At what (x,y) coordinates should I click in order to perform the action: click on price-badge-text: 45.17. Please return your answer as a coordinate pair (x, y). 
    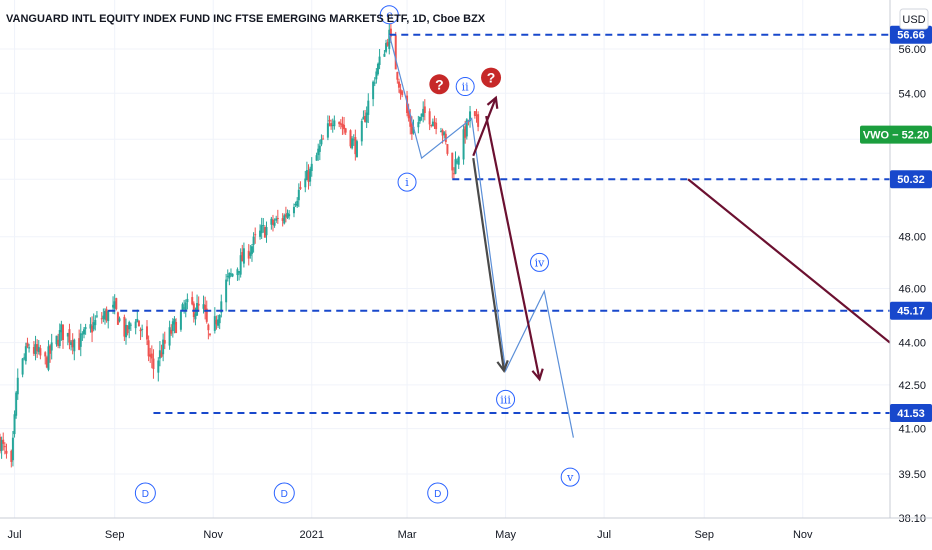
    Looking at the image, I should click on (911, 312).